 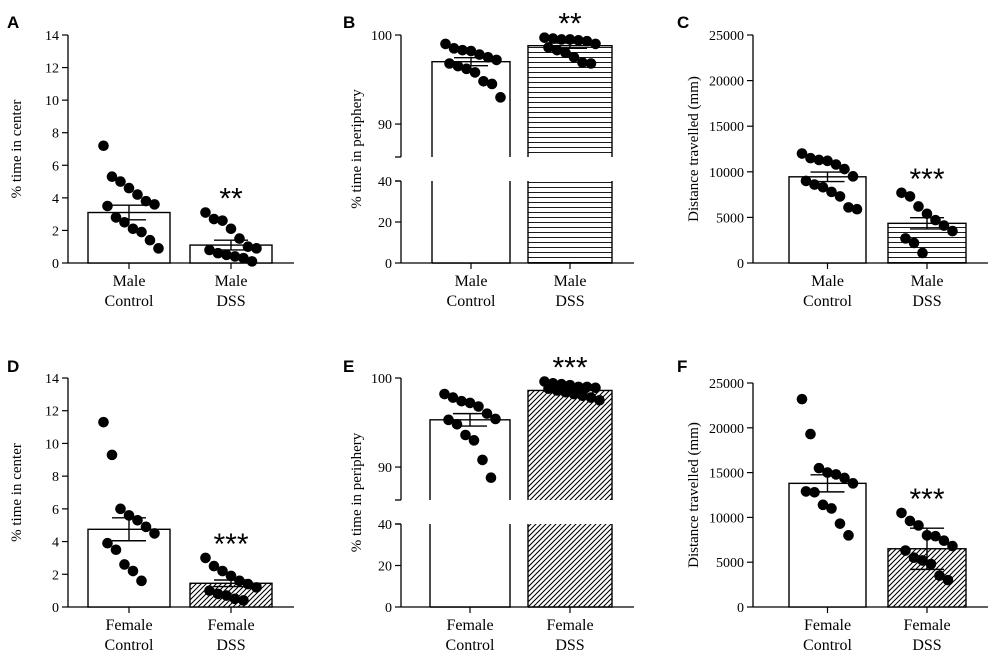 I want to click on y-tick-label: 12, so click(x=52, y=69).